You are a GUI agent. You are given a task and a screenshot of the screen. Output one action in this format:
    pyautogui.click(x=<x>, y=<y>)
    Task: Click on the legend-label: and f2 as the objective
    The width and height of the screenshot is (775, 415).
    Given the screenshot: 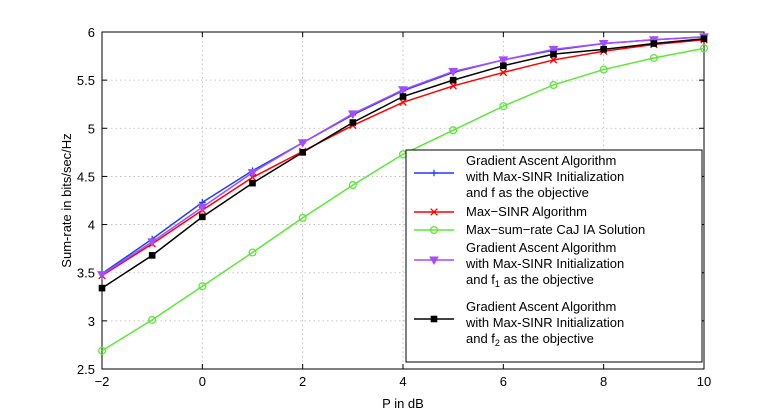 What is the action you would take?
    pyautogui.click(x=530, y=339)
    